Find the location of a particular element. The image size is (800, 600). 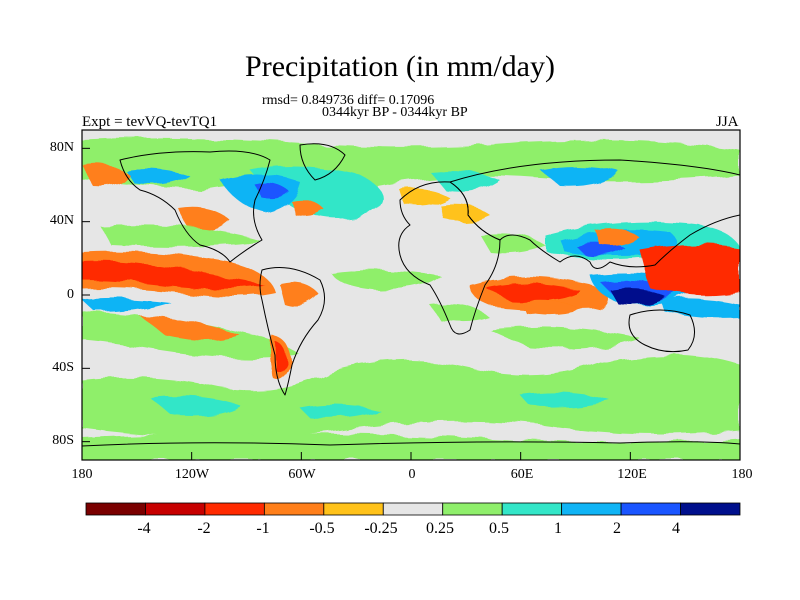

coast-australia is located at coordinates (661, 331).